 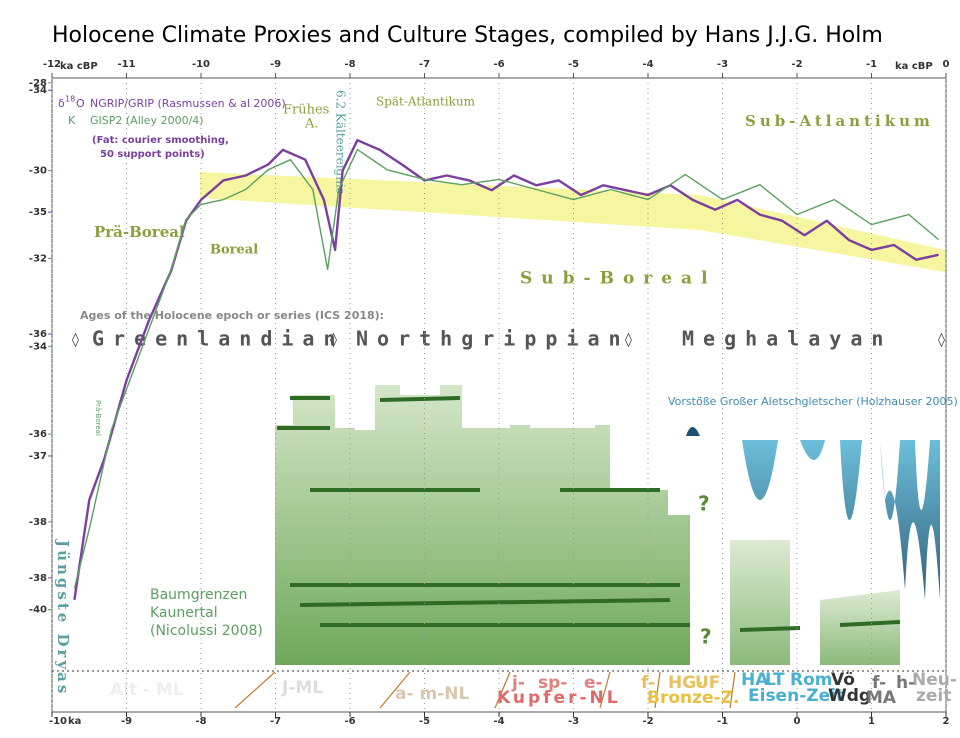 What do you see at coordinates (498, 64) in the screenshot?
I see `x-tick-label: -6` at bounding box center [498, 64].